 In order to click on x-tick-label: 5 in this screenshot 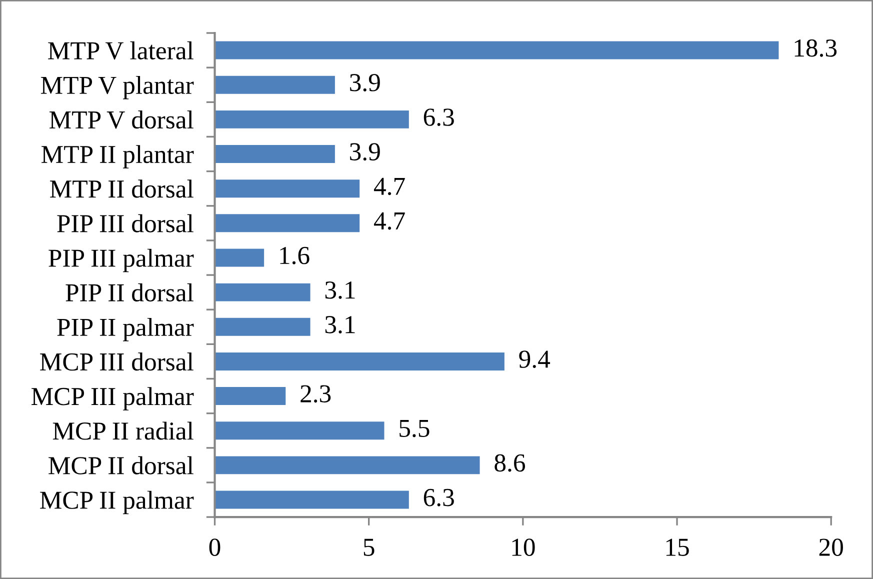, I will do `click(369, 547)`.